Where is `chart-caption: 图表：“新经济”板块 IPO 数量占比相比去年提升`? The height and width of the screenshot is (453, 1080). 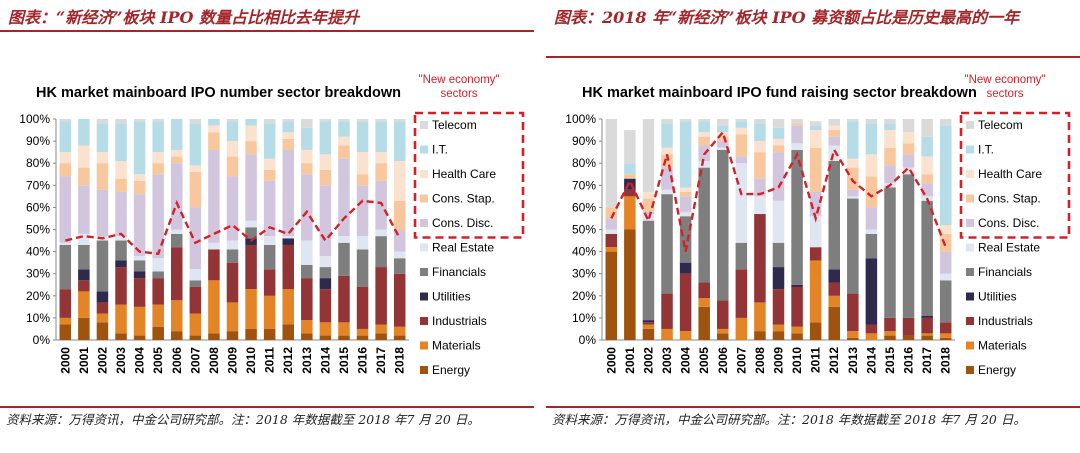
chart-caption: 图表：“新经济”板块 IPO 数量占比相比去年提升 is located at coordinates (184, 17).